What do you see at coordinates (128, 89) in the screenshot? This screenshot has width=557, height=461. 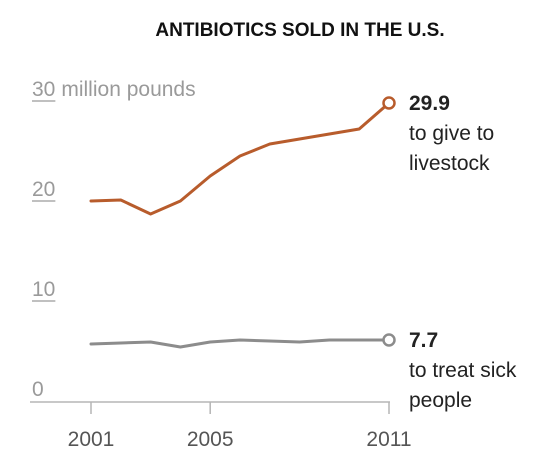 I see `y-unit-label: million pounds` at bounding box center [128, 89].